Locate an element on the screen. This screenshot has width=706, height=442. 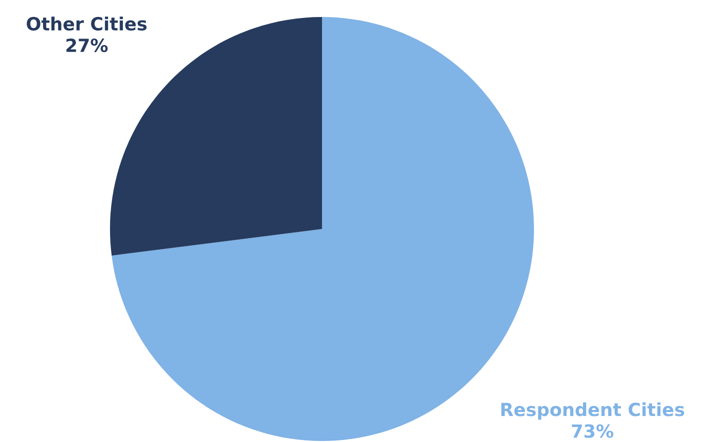
slice-label: Other Cities is located at coordinates (86, 23).